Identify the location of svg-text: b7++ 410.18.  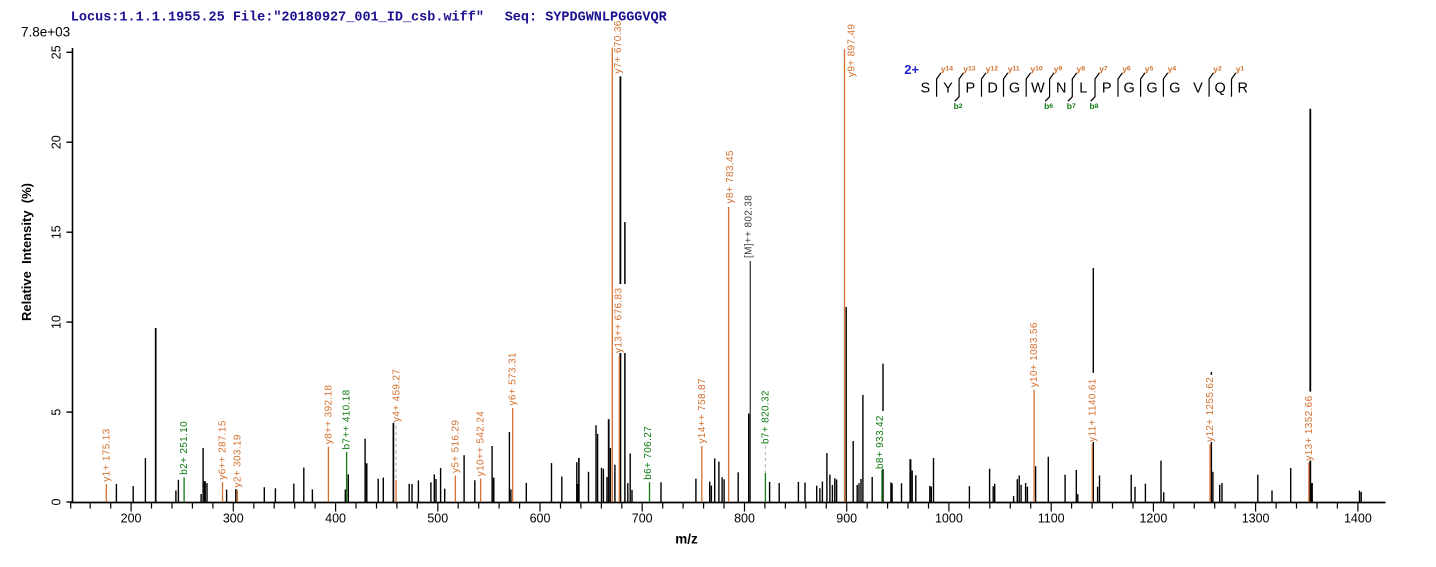
(347, 419).